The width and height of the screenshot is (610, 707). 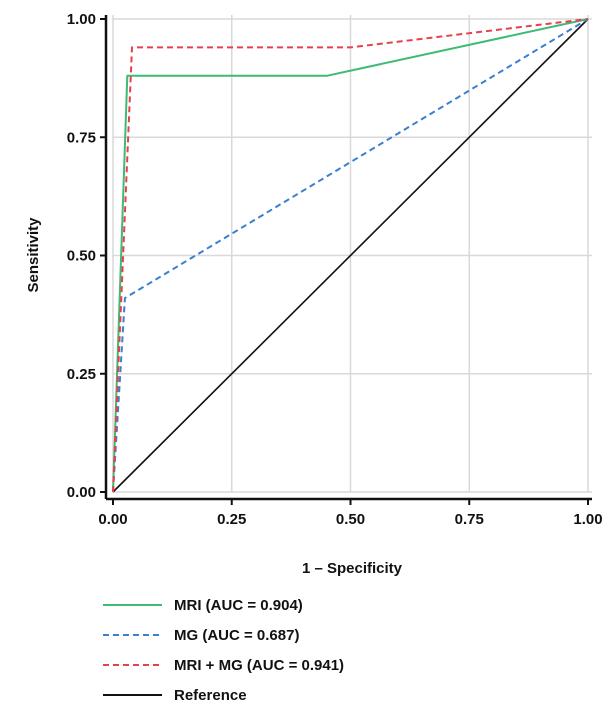 What do you see at coordinates (210, 695) in the screenshot?
I see `legend-label: Reference` at bounding box center [210, 695].